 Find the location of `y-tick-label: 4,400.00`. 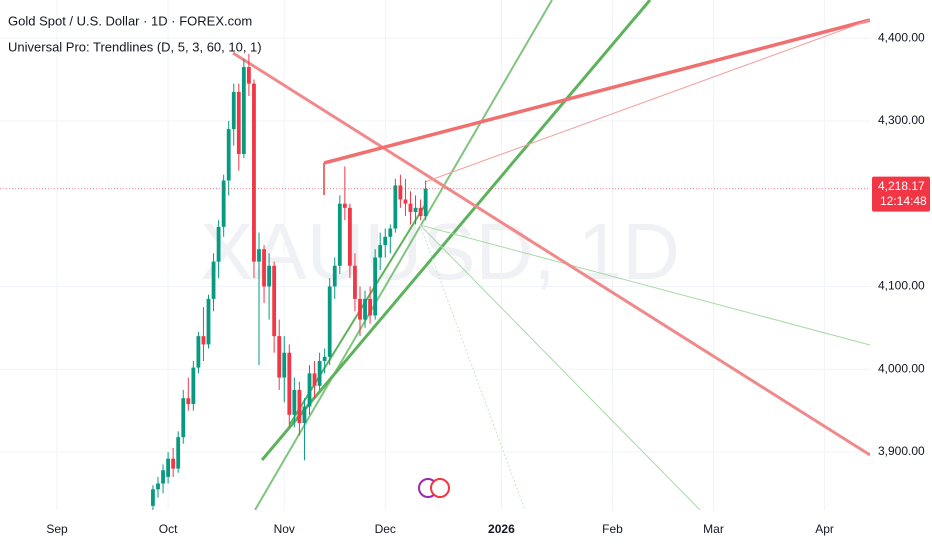

y-tick-label: 4,400.00 is located at coordinates (901, 37).